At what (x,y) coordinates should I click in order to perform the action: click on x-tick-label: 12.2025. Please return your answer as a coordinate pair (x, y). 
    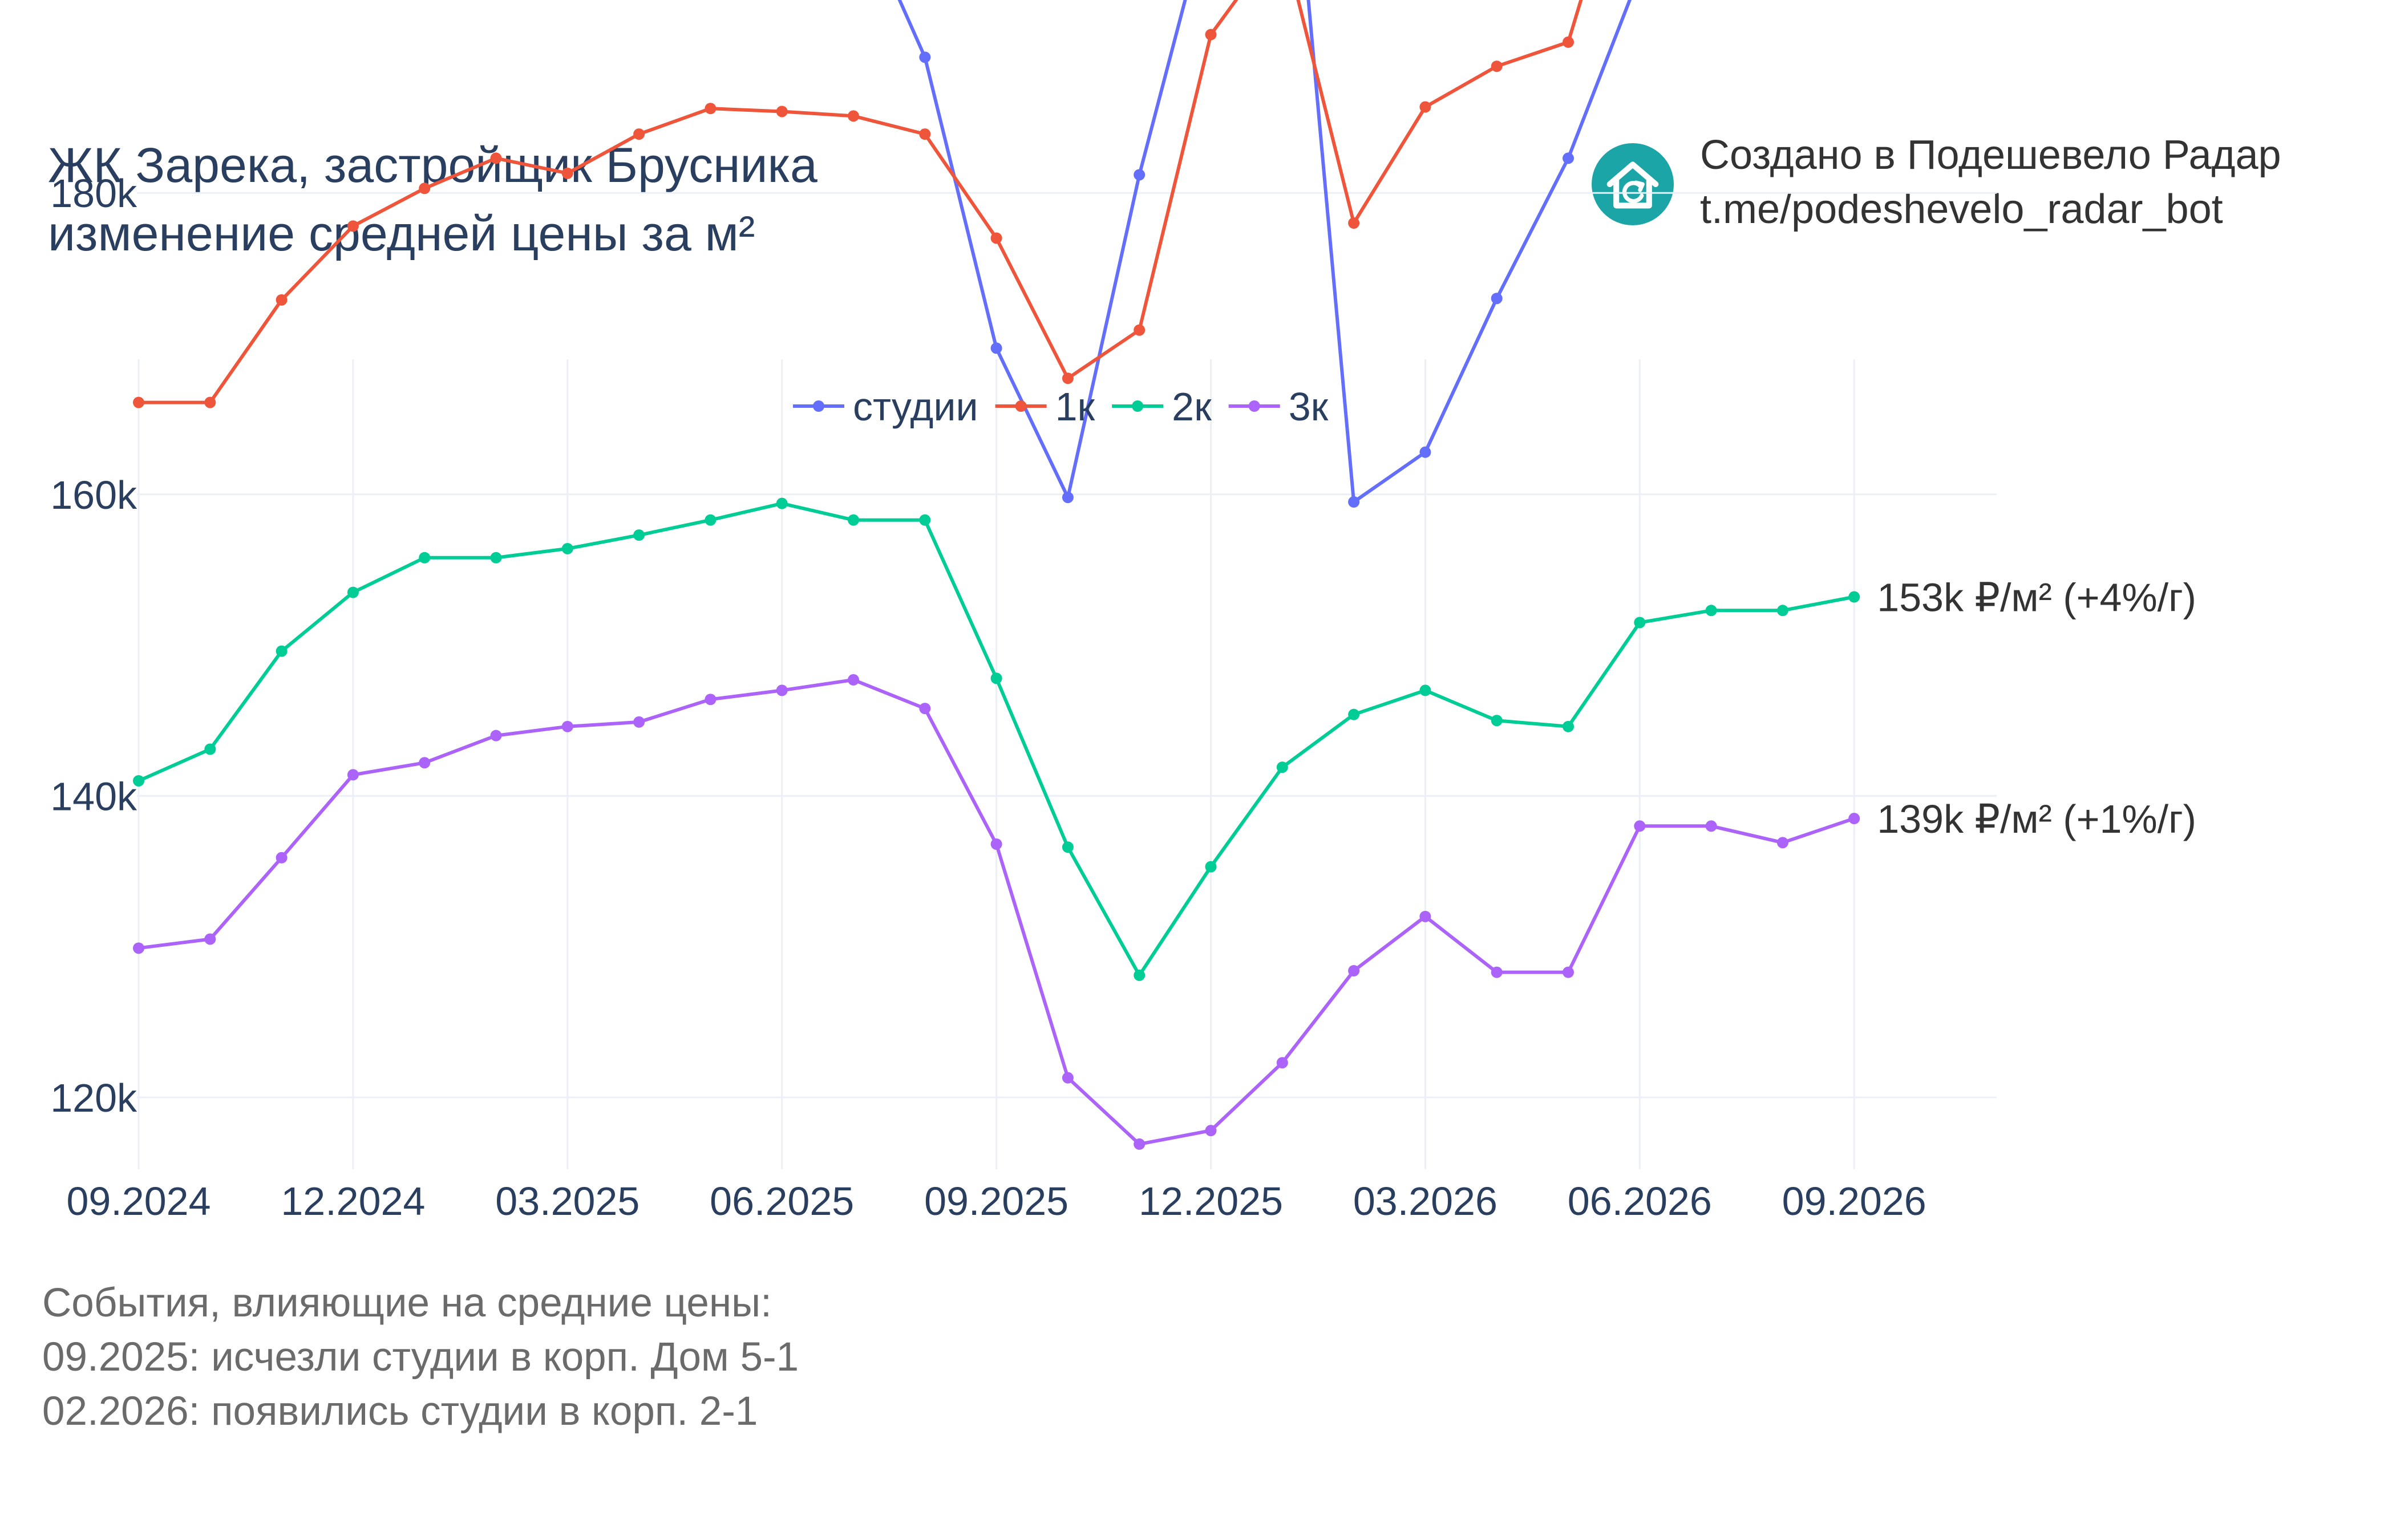
    Looking at the image, I should click on (1211, 1201).